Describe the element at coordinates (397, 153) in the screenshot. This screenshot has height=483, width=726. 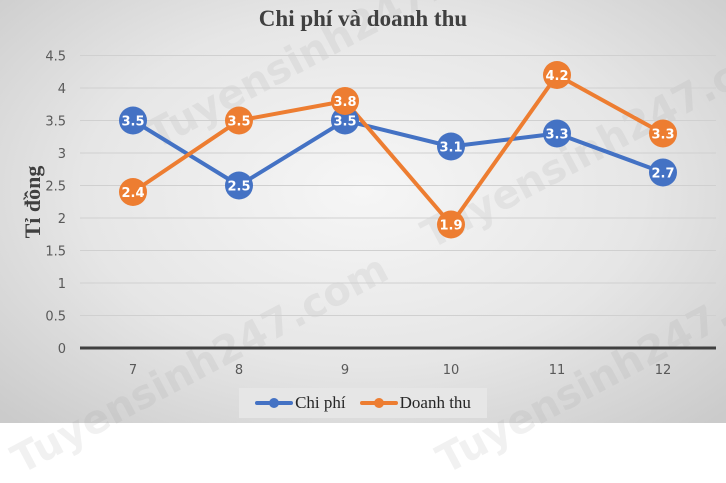
I see `series-line` at that location.